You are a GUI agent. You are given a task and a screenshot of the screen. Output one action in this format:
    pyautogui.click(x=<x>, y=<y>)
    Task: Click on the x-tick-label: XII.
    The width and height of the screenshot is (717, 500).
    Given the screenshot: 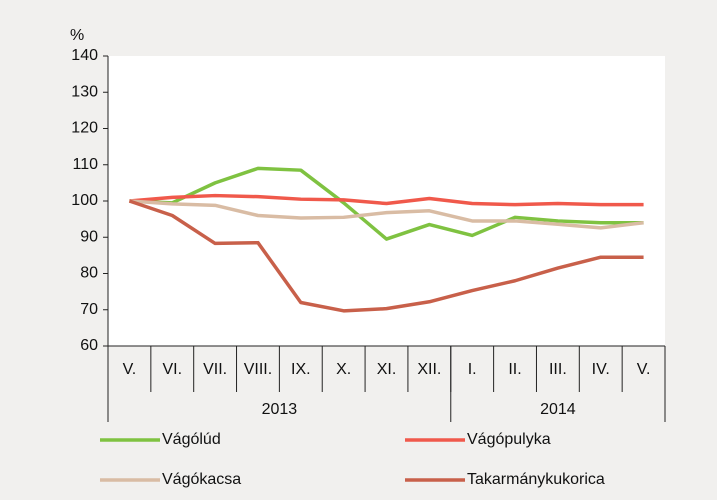 What is the action you would take?
    pyautogui.click(x=429, y=369)
    